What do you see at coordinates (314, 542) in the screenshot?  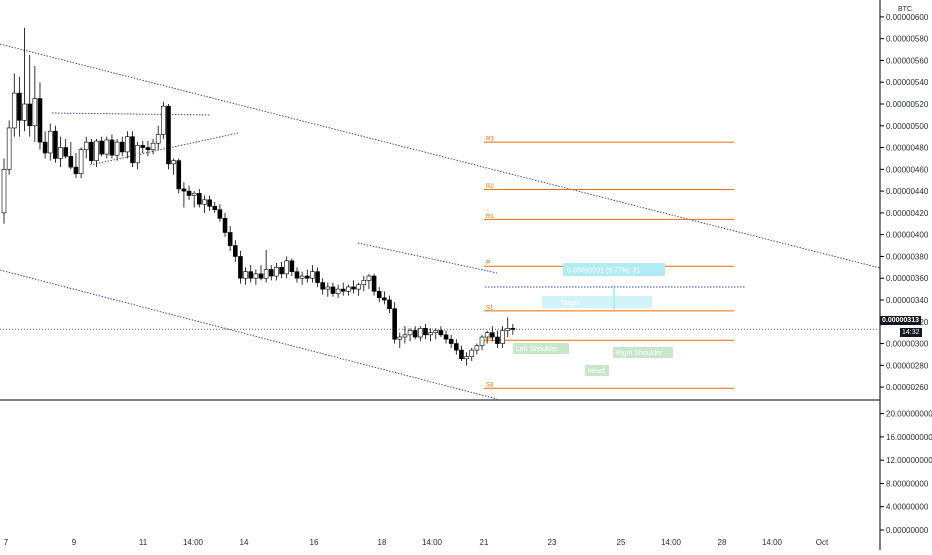 I see `x-tick-label: 16` at bounding box center [314, 542].